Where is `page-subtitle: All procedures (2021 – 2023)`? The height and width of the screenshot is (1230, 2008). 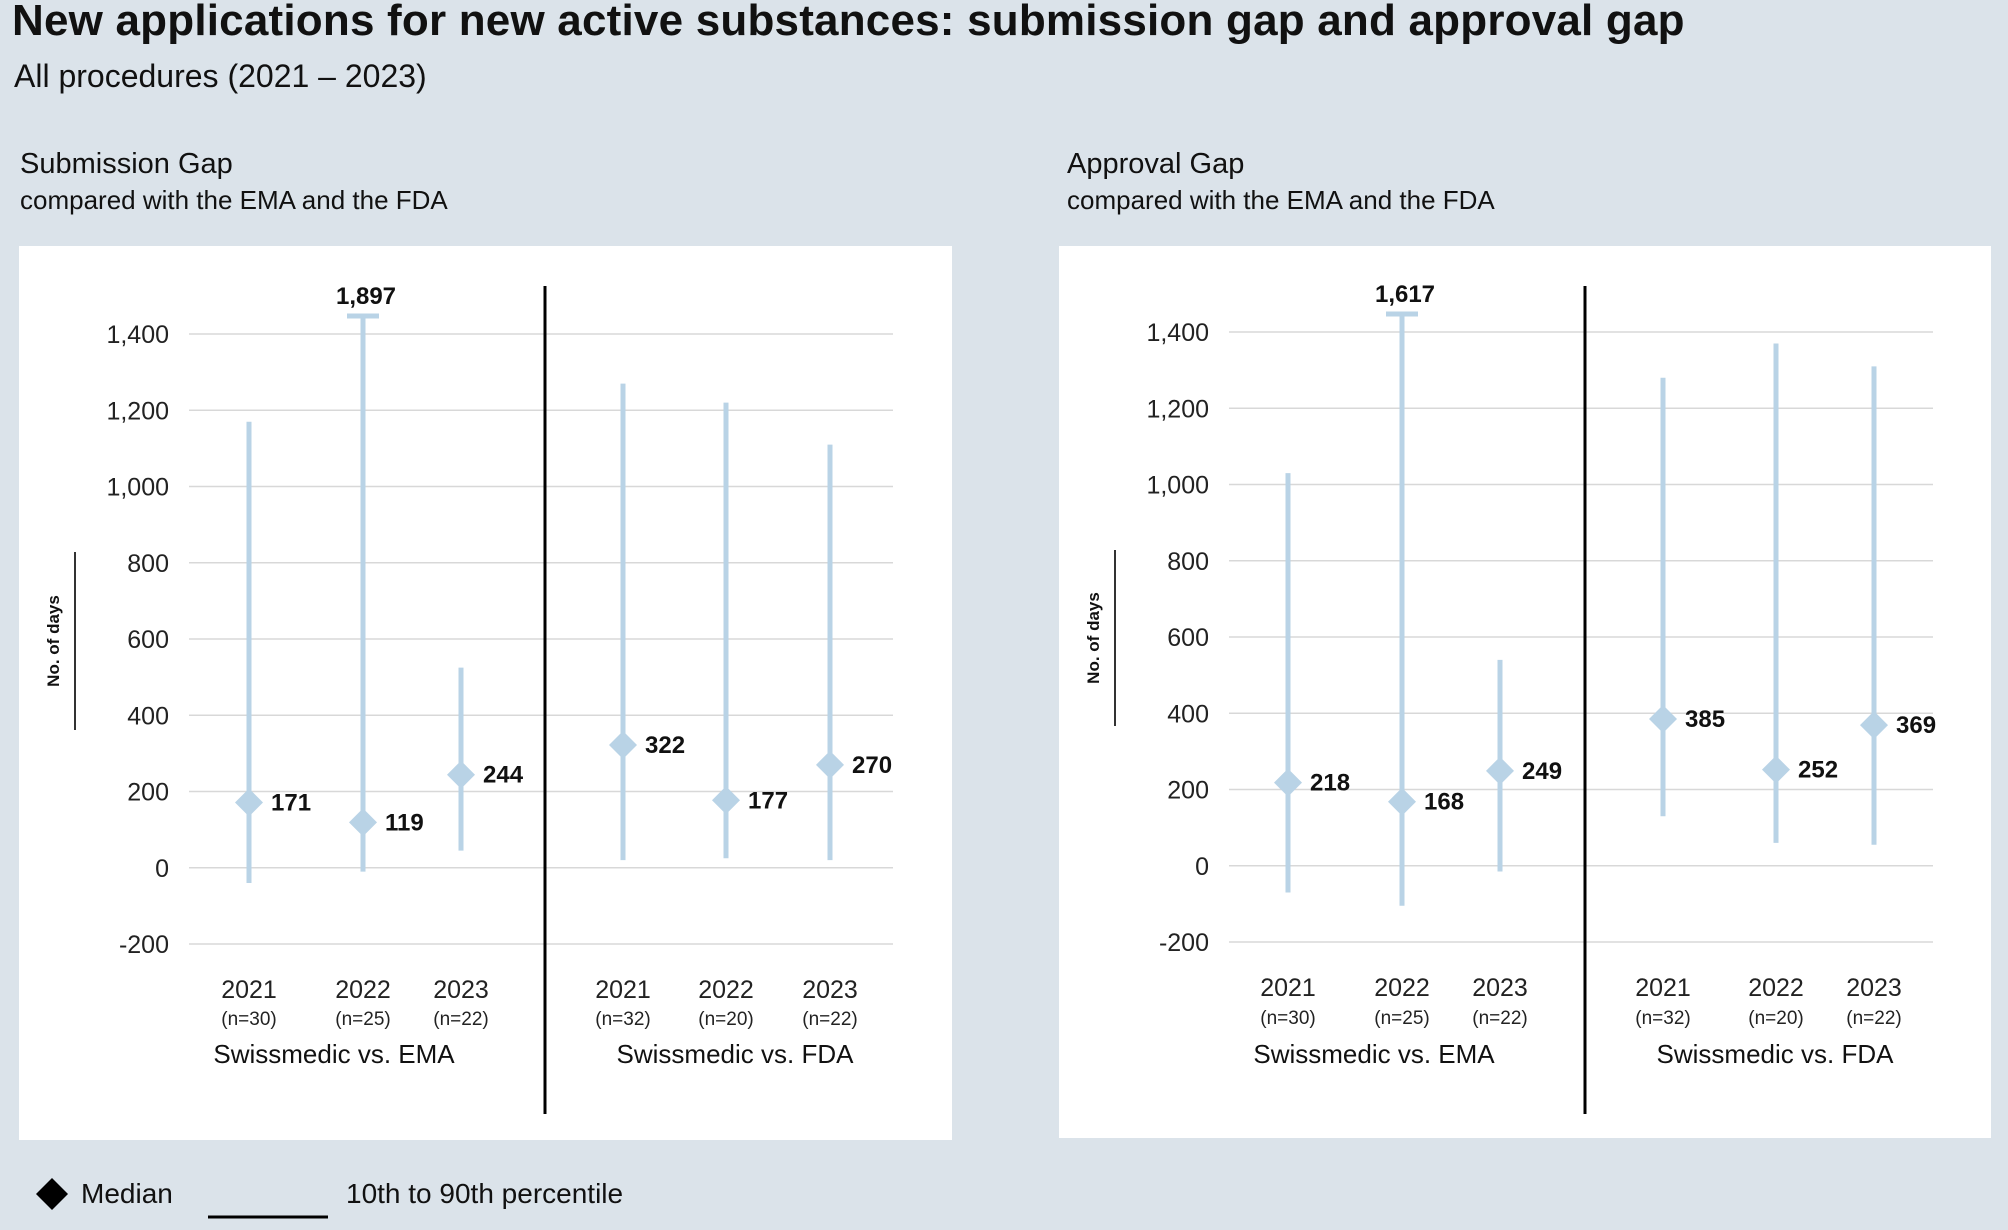 page-subtitle: All procedures (2021 – 2023) is located at coordinates (220, 76).